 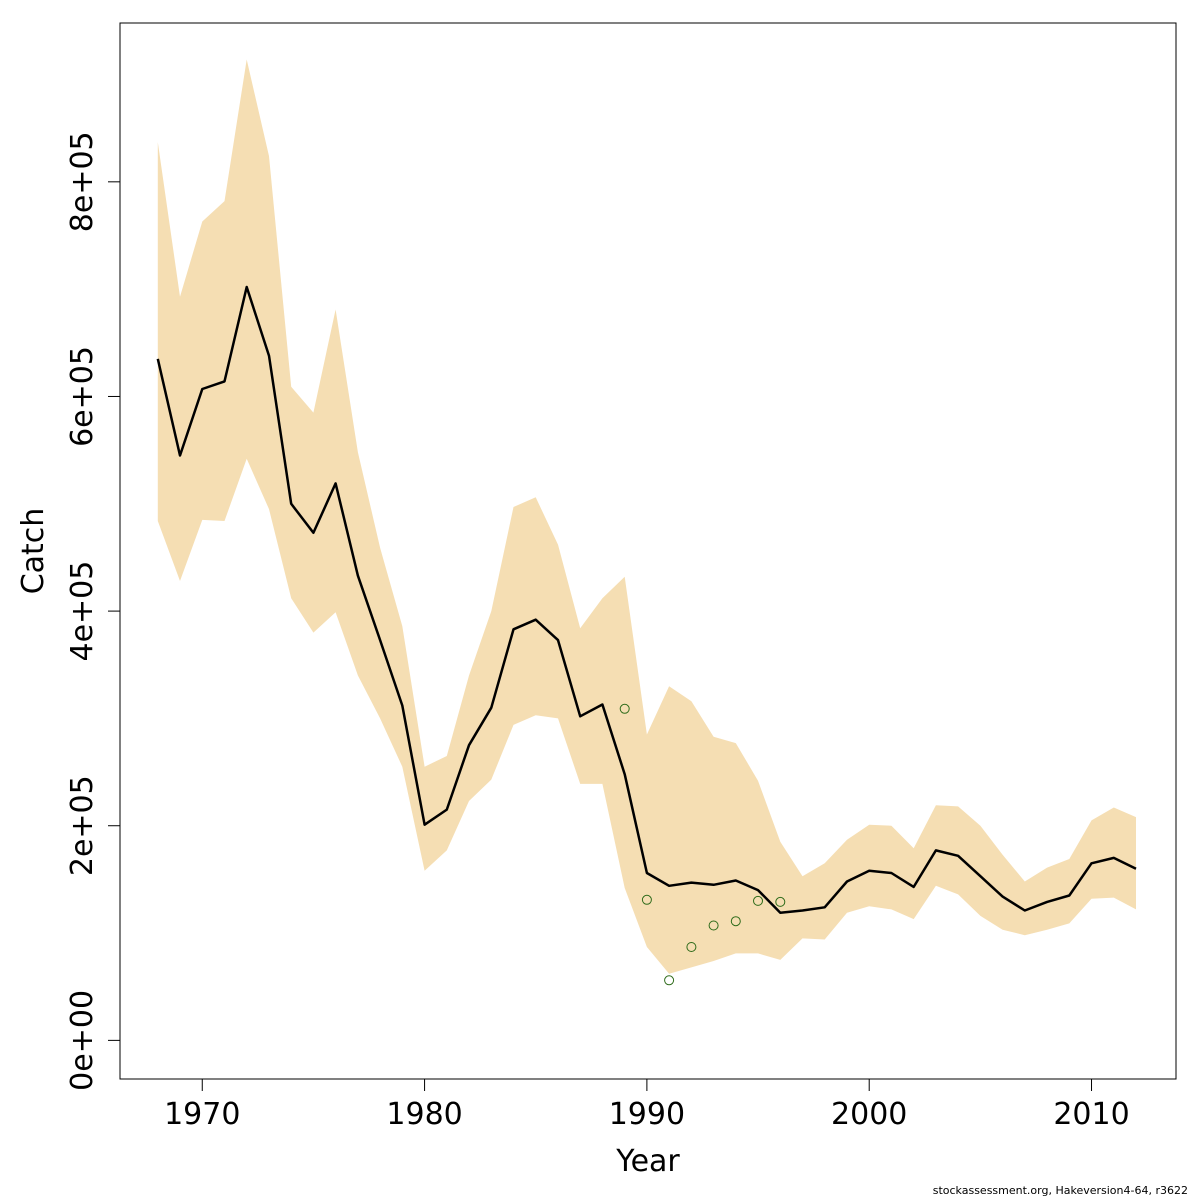 What do you see at coordinates (82, 825) in the screenshot?
I see `y-tick-label: 2e+05` at bounding box center [82, 825].